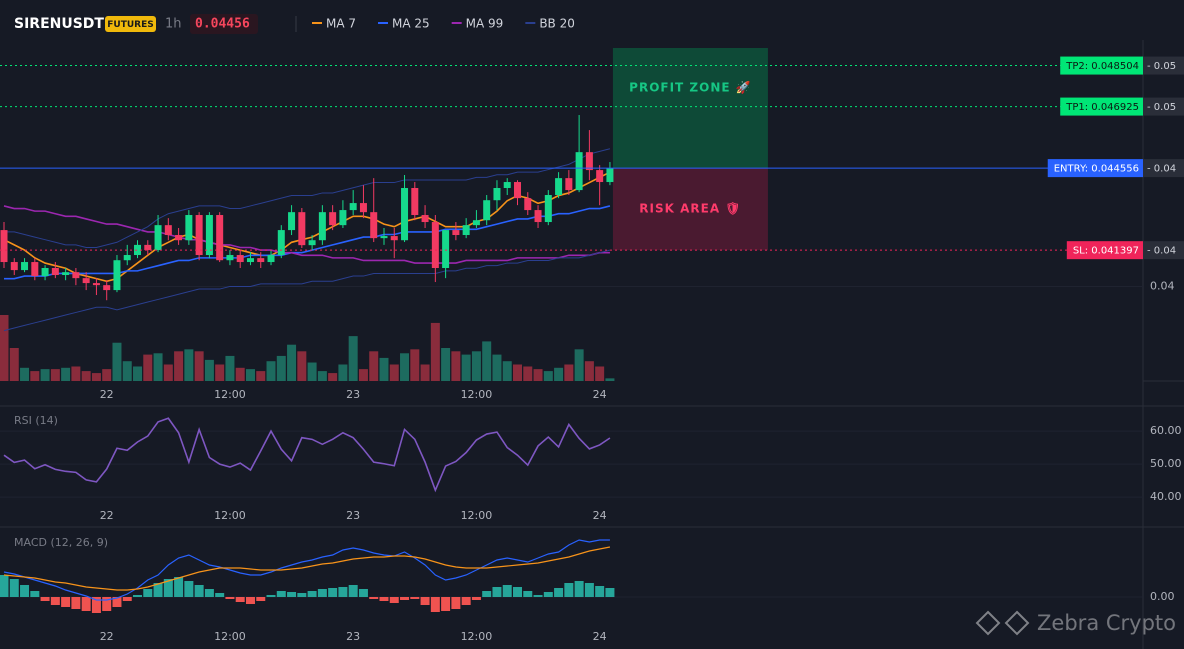 The width and height of the screenshot is (1184, 649). I want to click on x-tick-label: 23, so click(353, 636).